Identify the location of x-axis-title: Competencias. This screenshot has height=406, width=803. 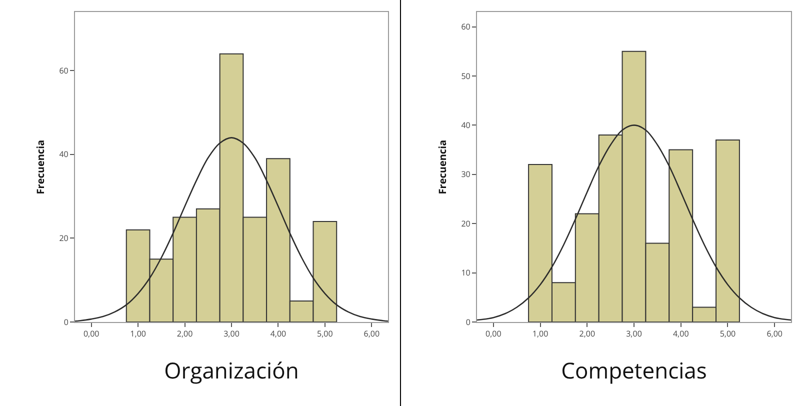
(634, 371).